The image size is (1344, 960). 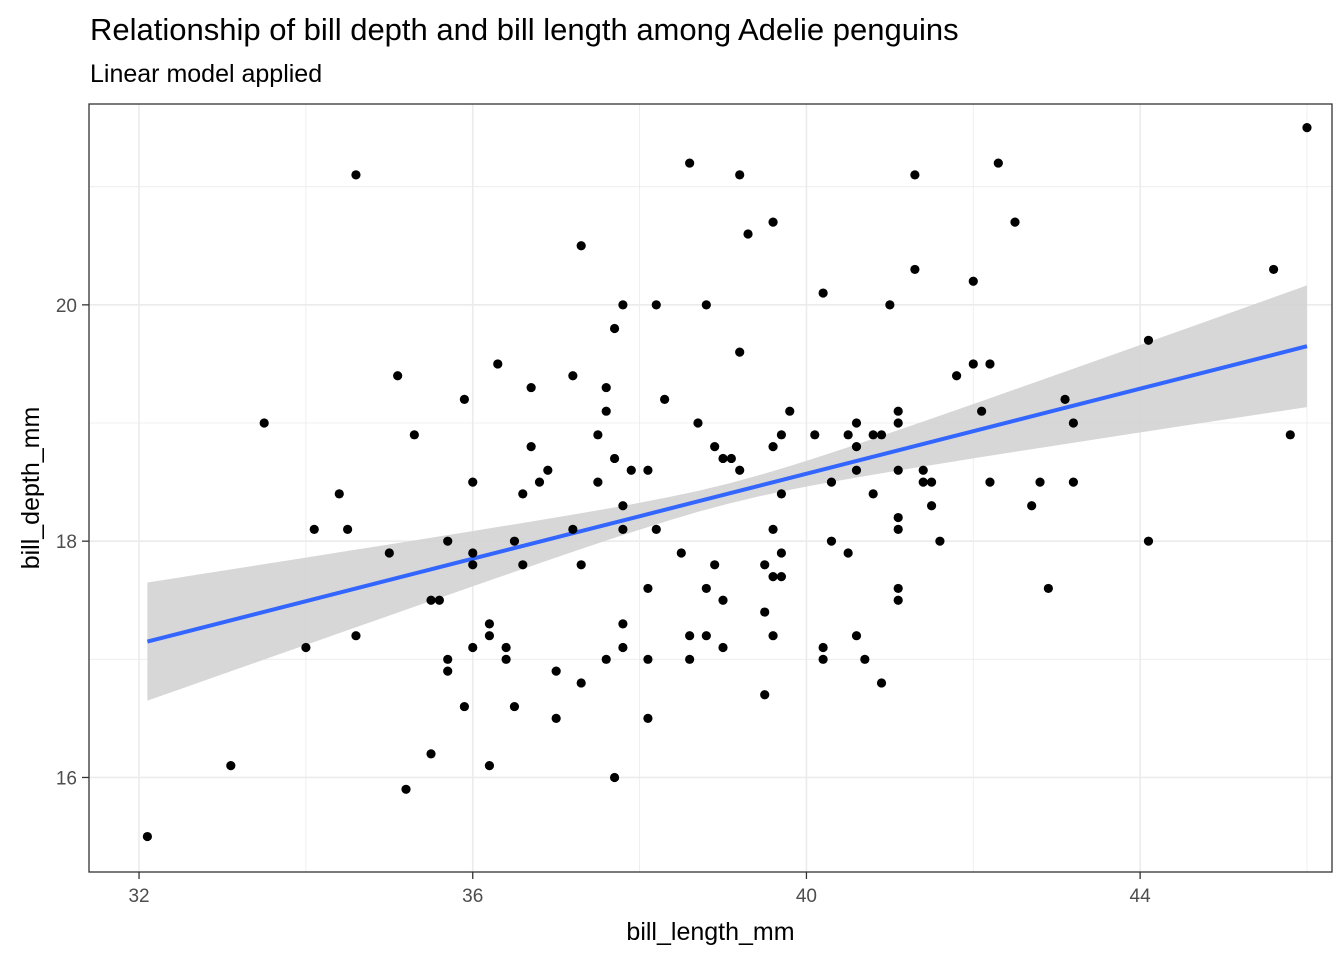 I want to click on y-tick-label: 18, so click(x=66, y=542).